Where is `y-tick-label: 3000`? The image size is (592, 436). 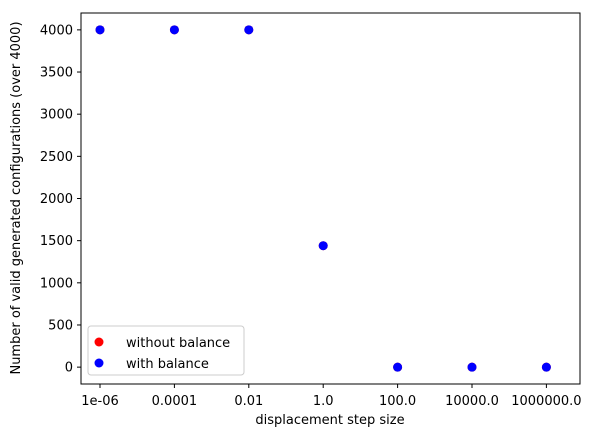 y-tick-label: 3000 is located at coordinates (56, 115).